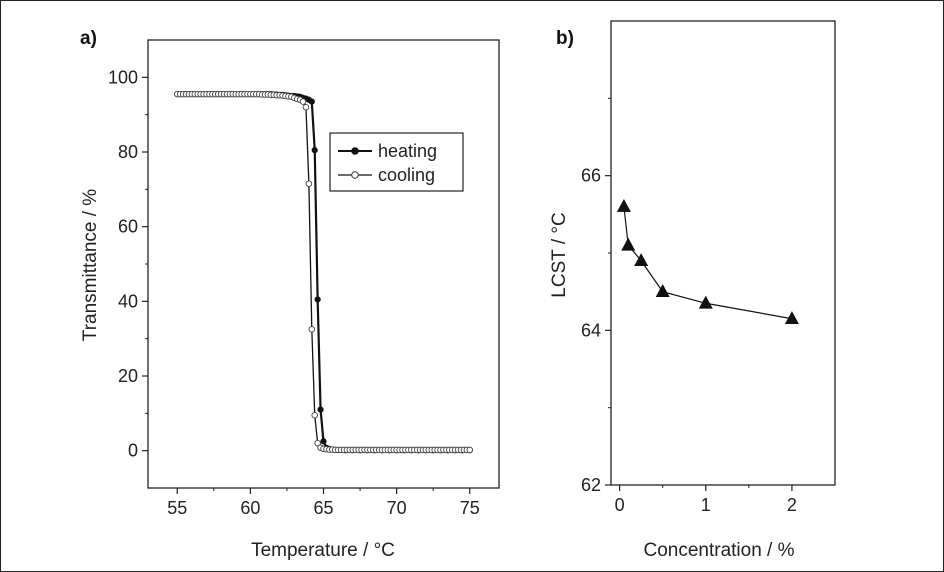 The image size is (944, 572). I want to click on legend-box, so click(396, 162).